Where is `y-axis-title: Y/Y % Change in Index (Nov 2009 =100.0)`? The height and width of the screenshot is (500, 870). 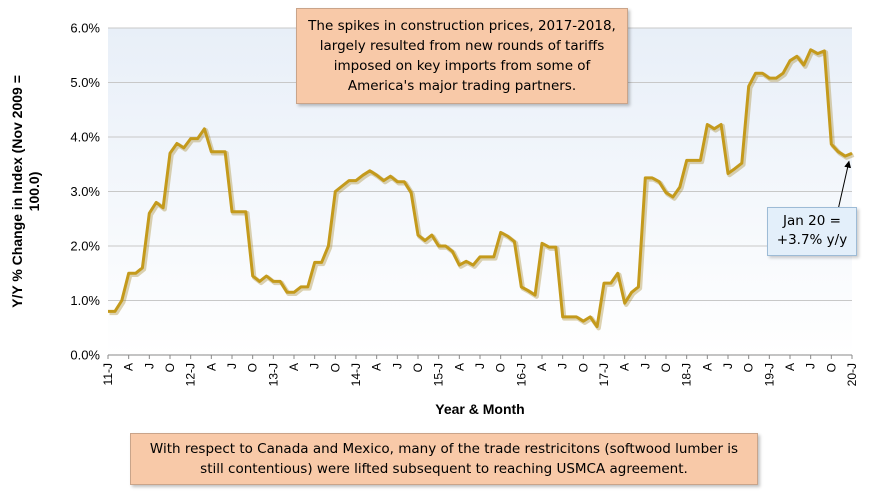 y-axis-title: Y/Y % Change in Index (Nov 2009 =100.0) is located at coordinates (25, 191).